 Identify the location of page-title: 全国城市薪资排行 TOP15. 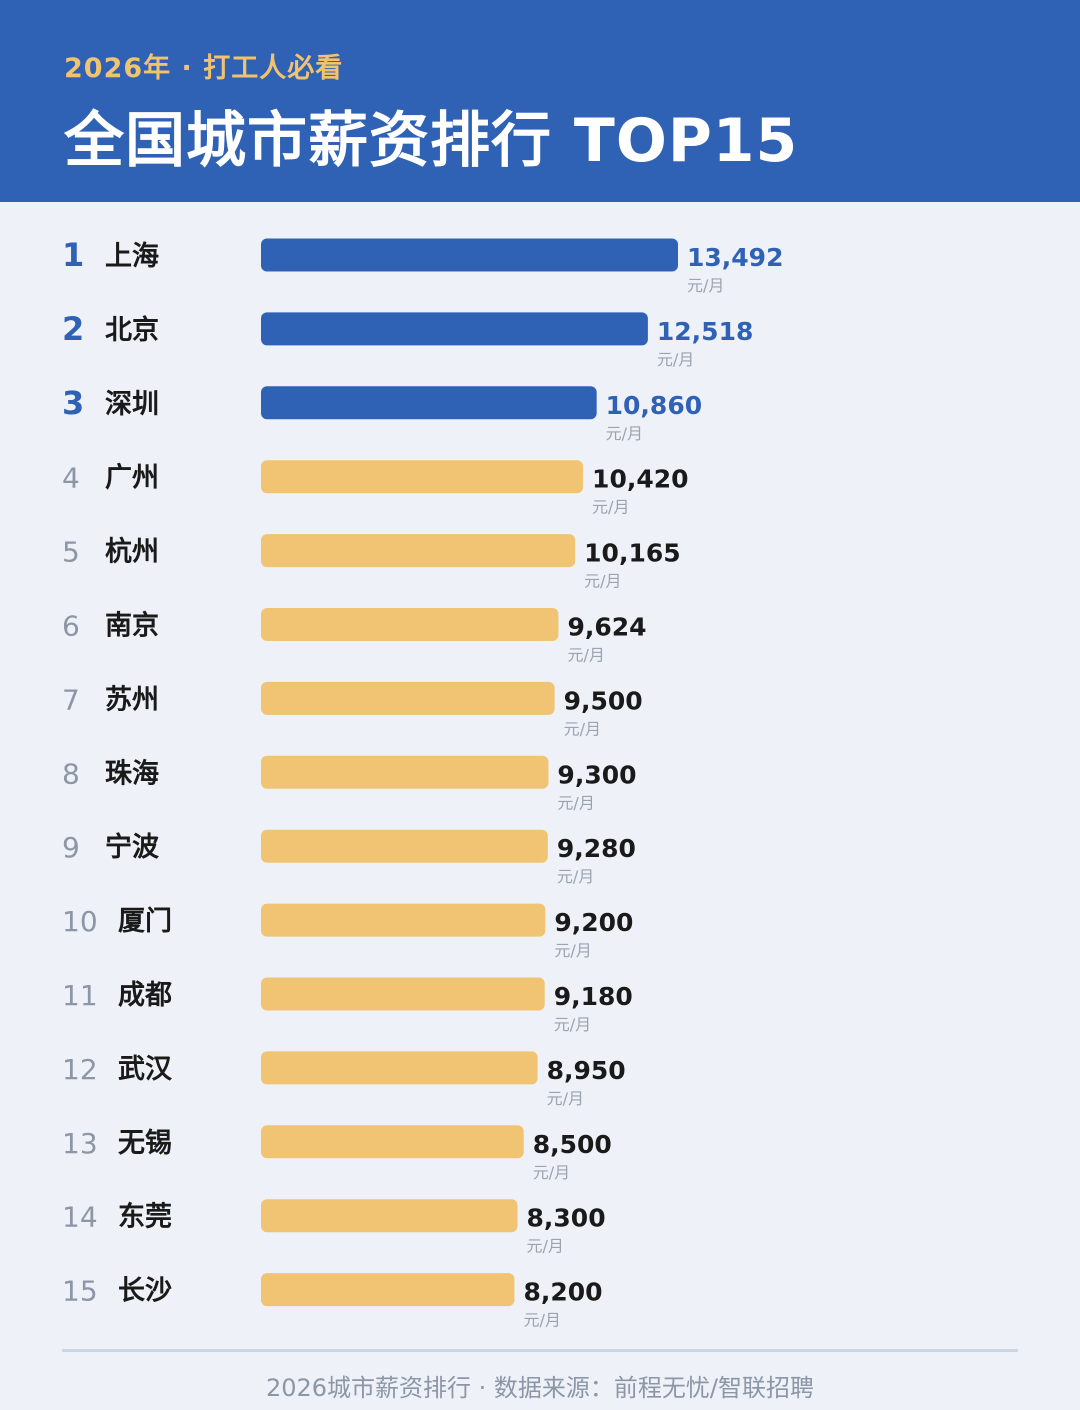
(431, 141).